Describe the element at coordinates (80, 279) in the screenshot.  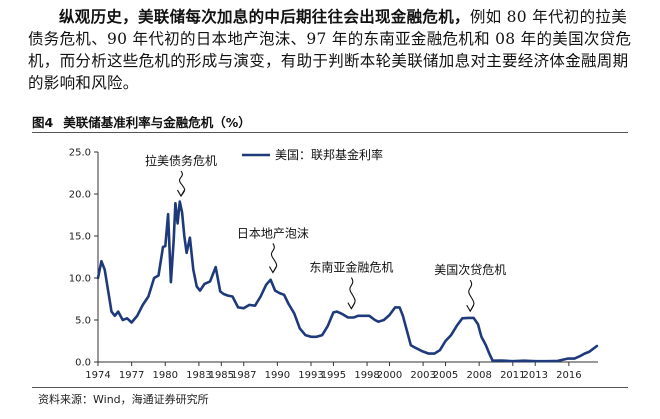
I see `y-tick-label: 10.0` at that location.